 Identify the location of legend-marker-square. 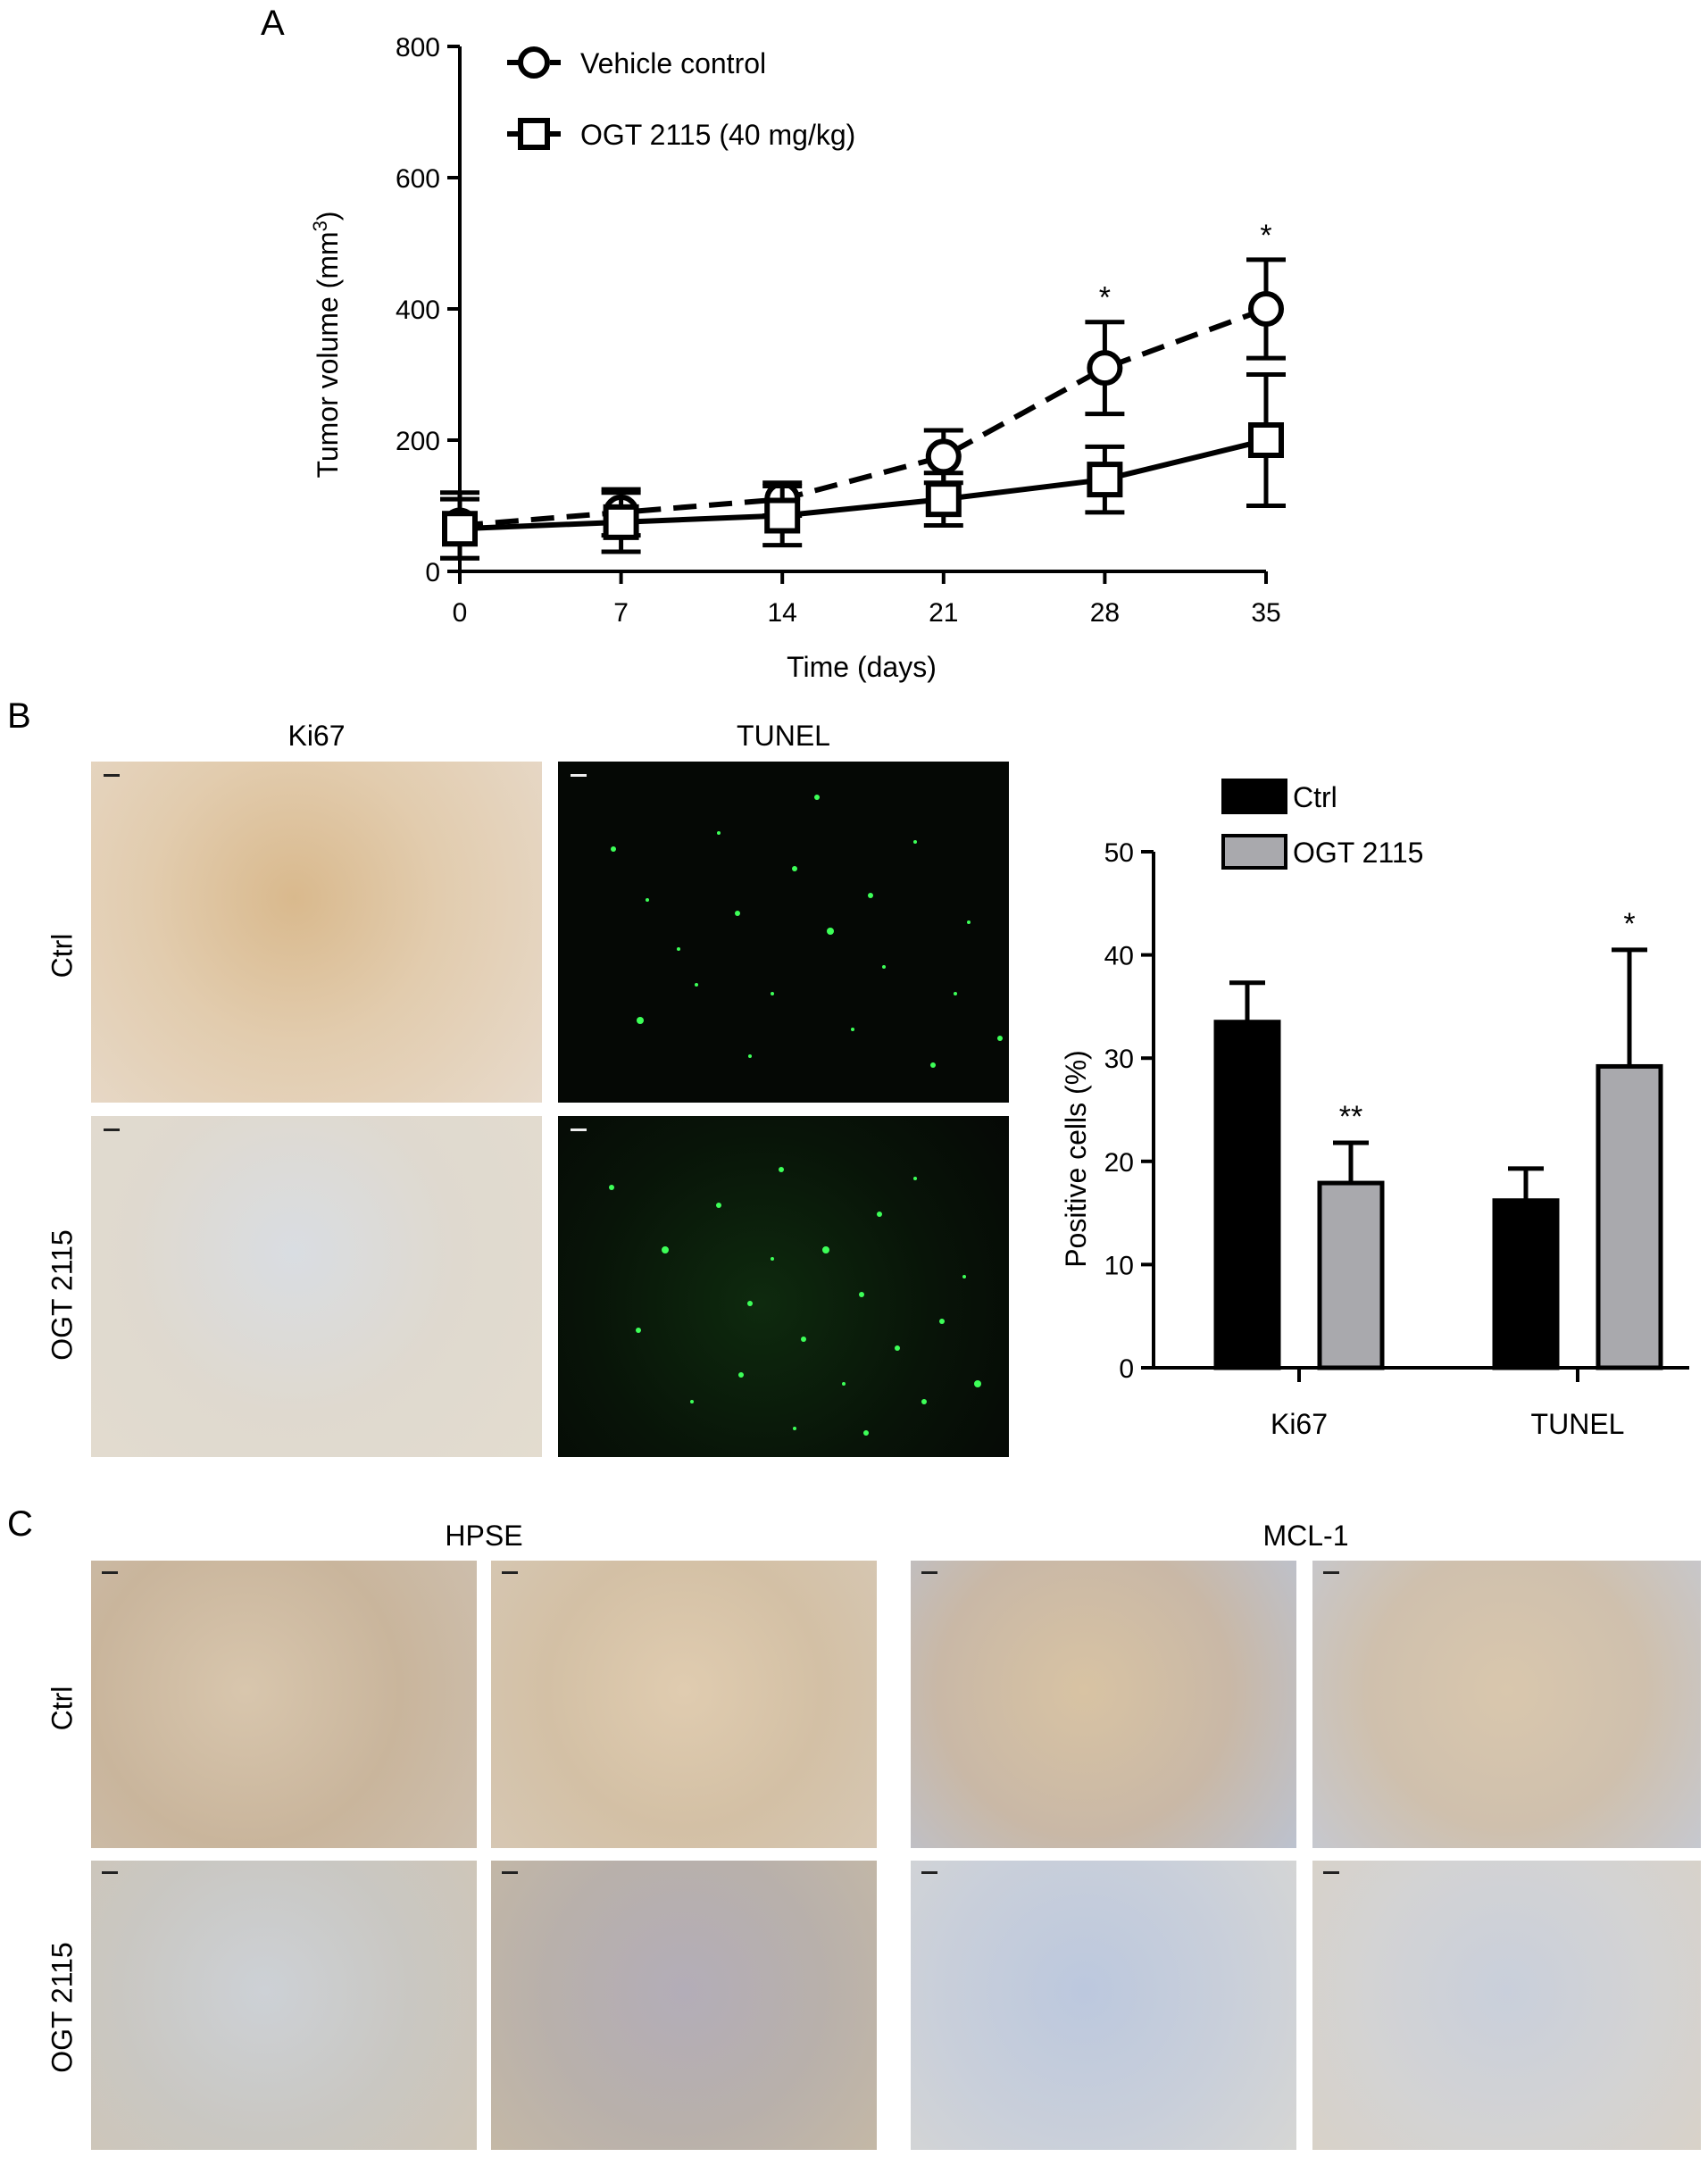
(534, 134).